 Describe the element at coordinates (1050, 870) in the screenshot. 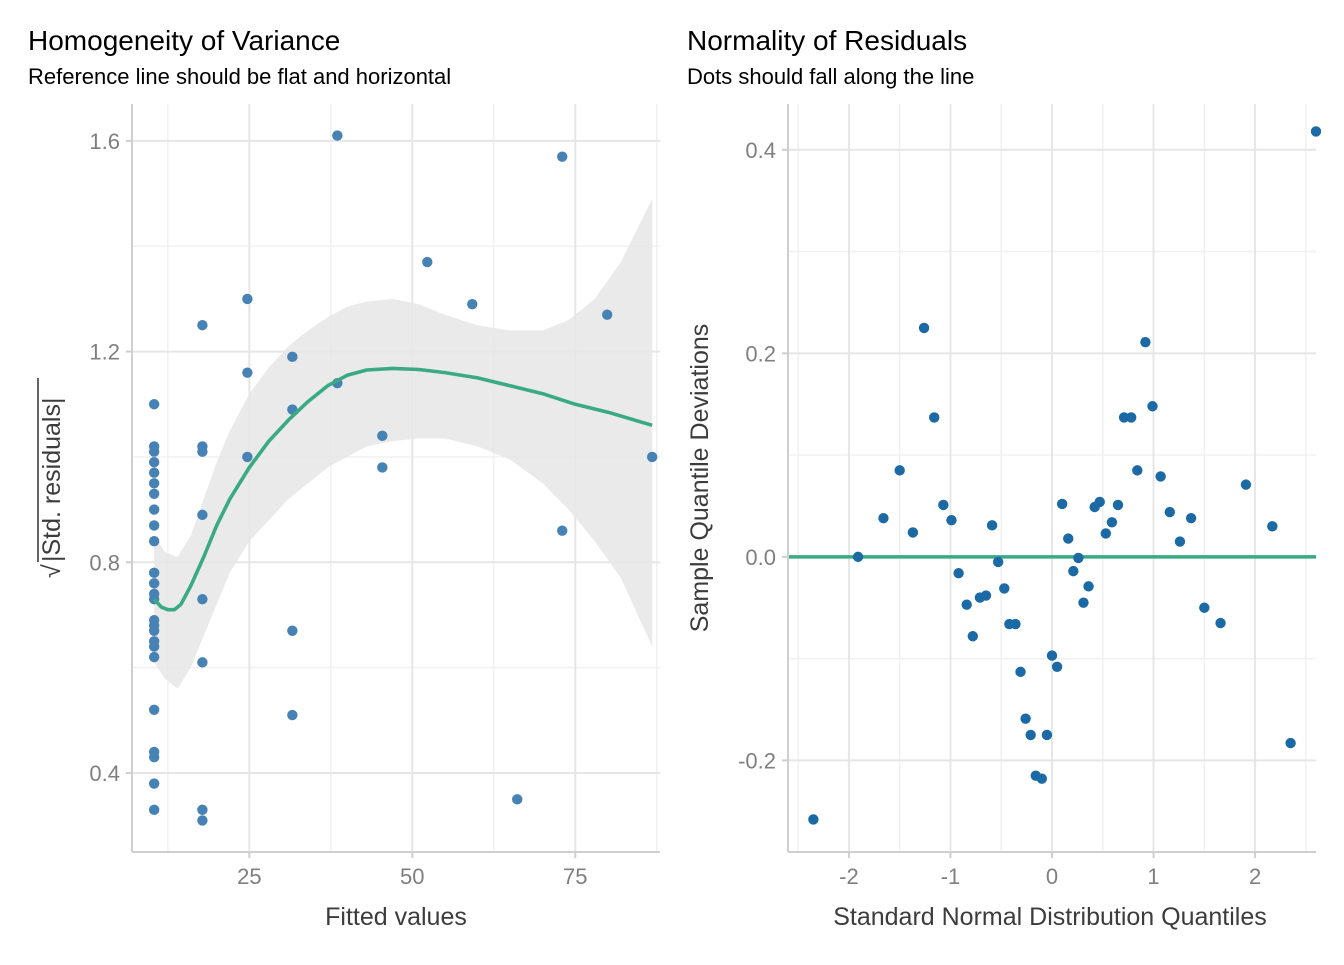

I see `normality-x-ticks: -2 -1 0 1 2` at that location.